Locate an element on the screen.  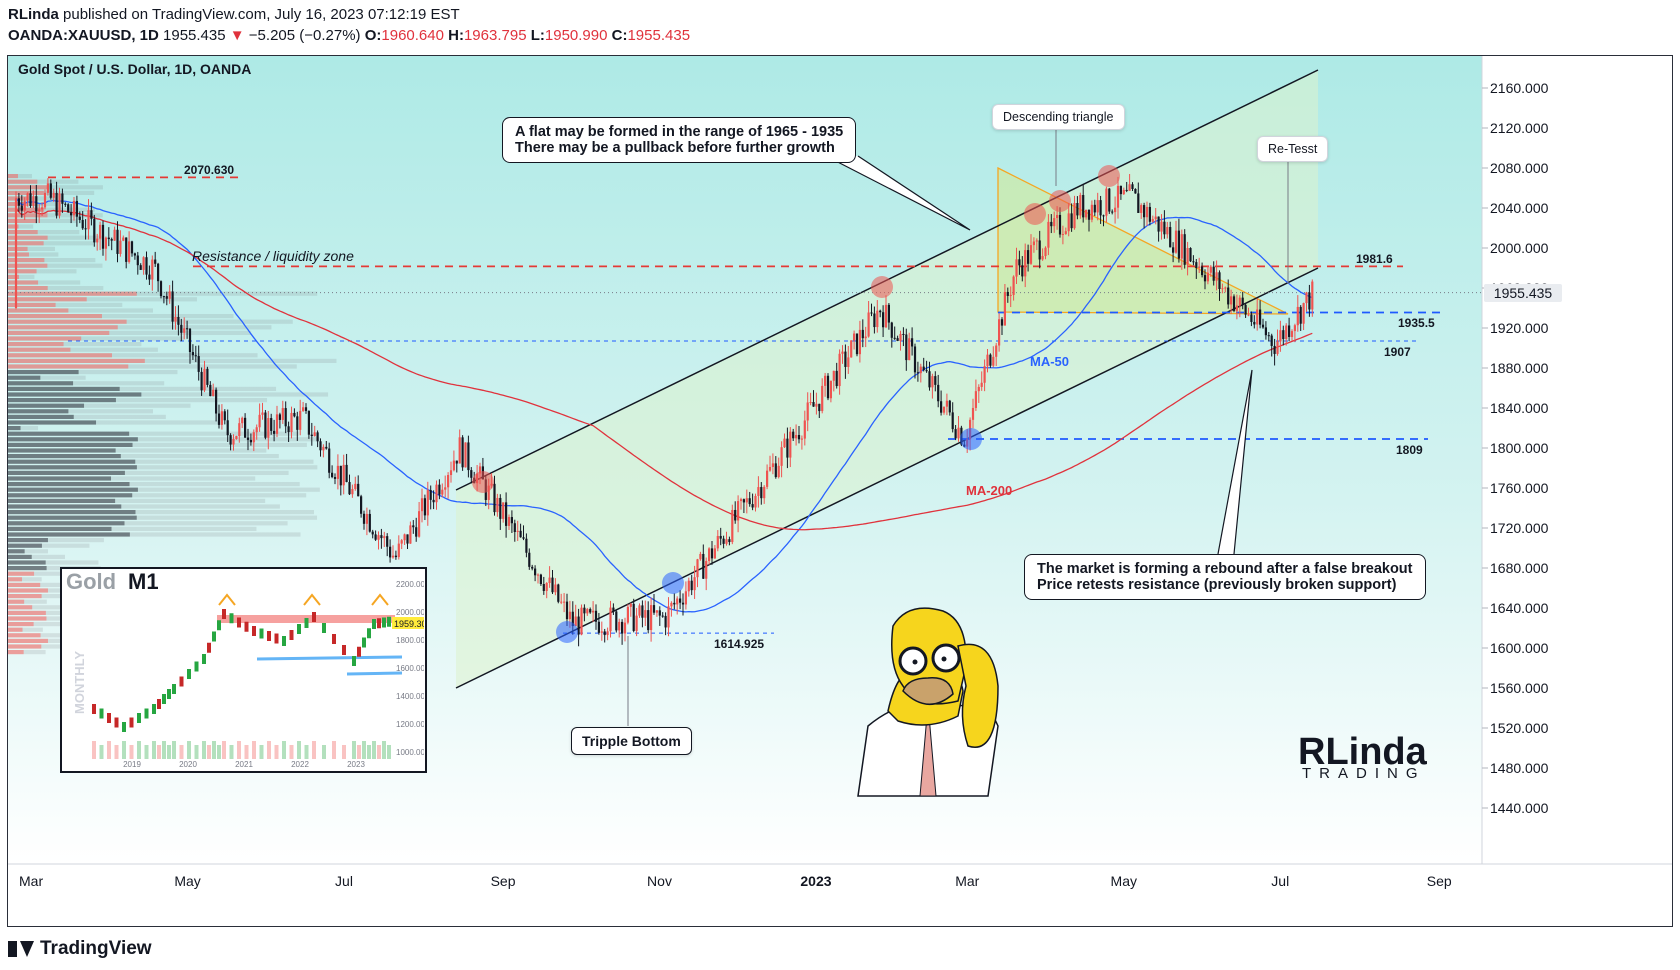
symbol-label: OANDA:XAUUSD, 1D is located at coordinates (83, 35).